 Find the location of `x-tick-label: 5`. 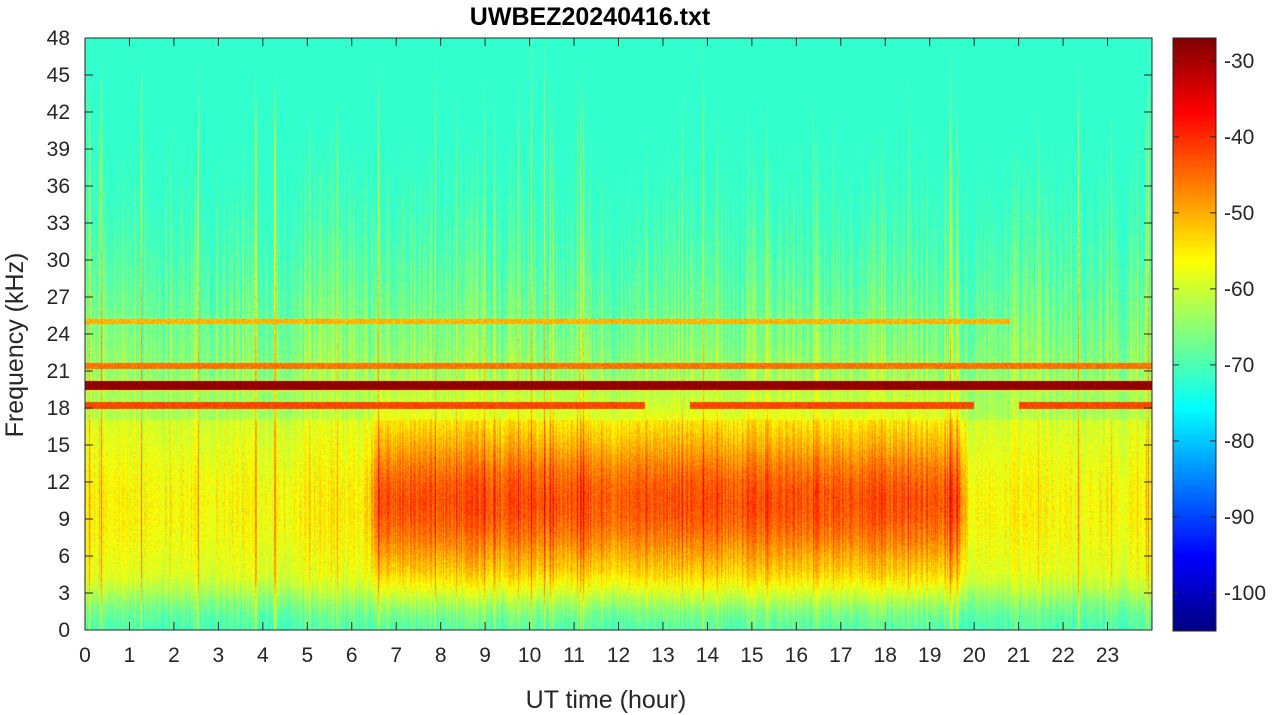

x-tick-label: 5 is located at coordinates (307, 655).